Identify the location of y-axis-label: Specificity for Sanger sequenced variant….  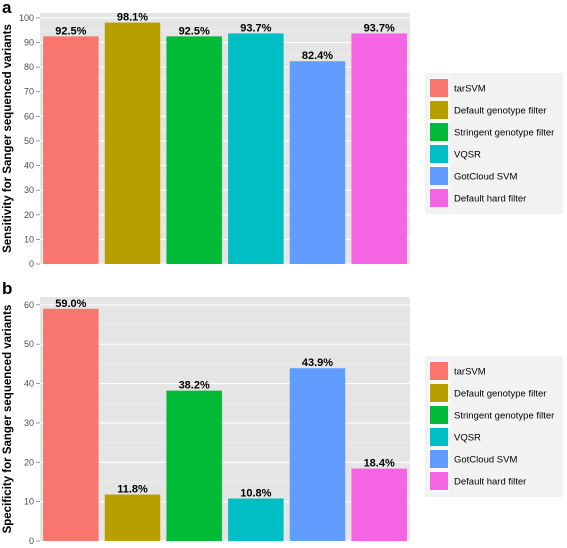
(8, 419).